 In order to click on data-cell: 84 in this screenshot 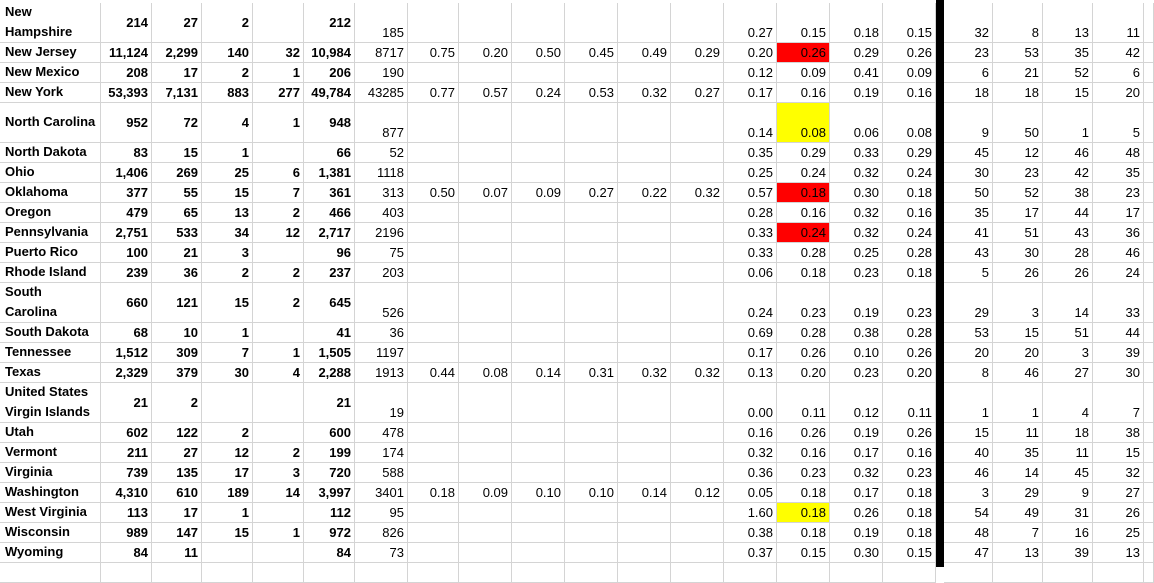, I will do `click(329, 553)`.